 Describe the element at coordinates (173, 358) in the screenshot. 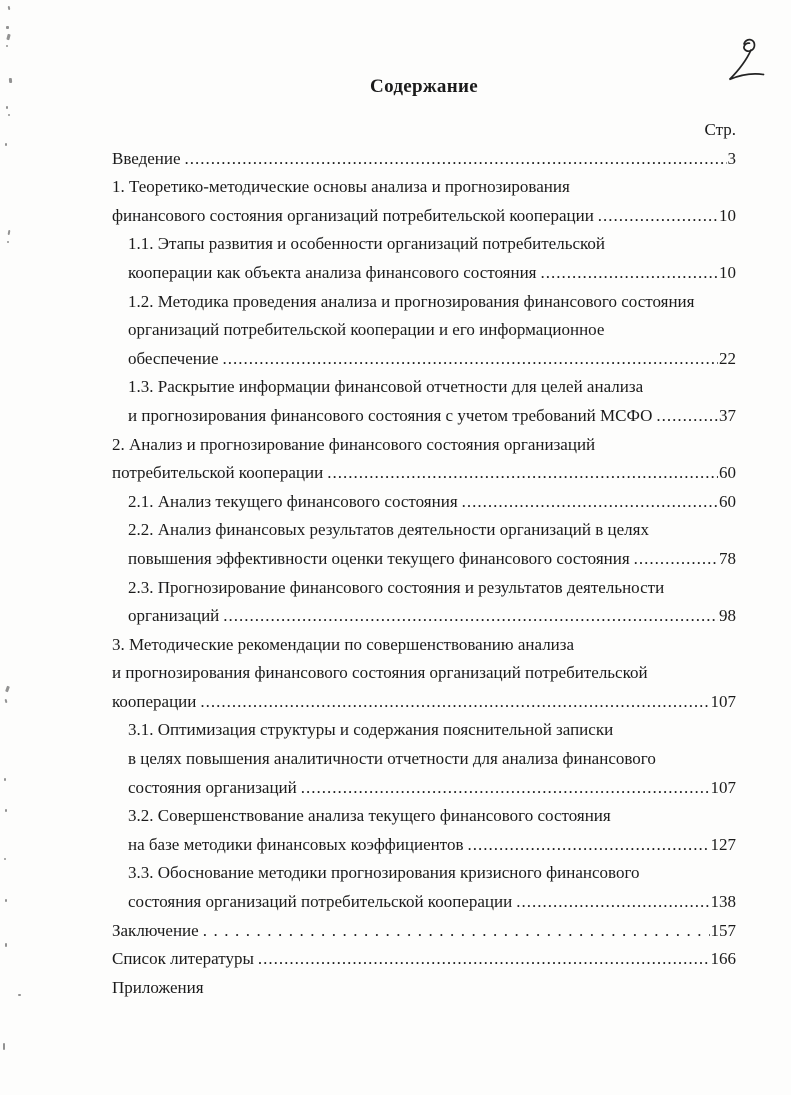

I see `toc-entry-text: обеспечение` at that location.